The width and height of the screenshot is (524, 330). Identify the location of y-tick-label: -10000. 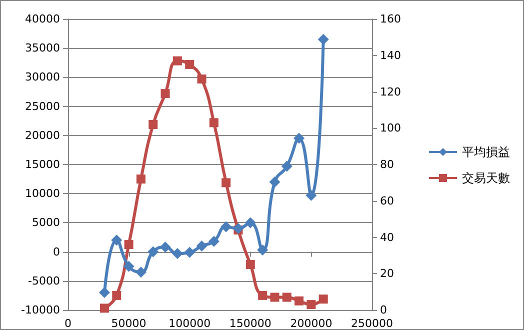
(40, 310).